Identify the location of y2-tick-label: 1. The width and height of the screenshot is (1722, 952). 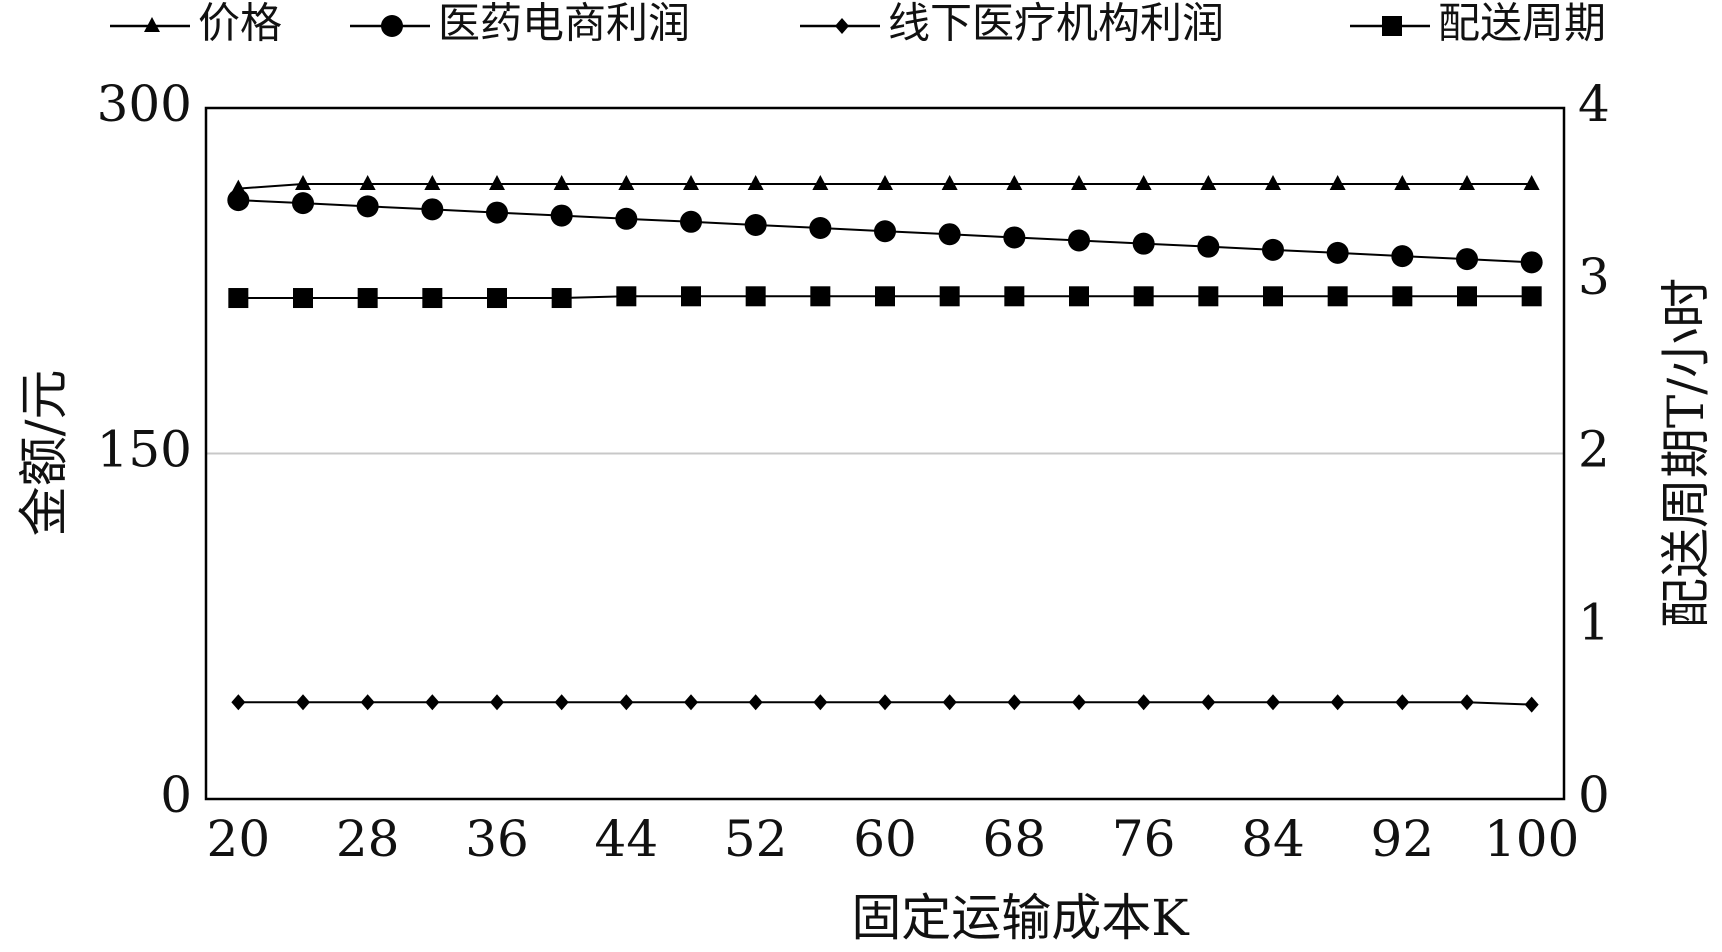
(1594, 622).